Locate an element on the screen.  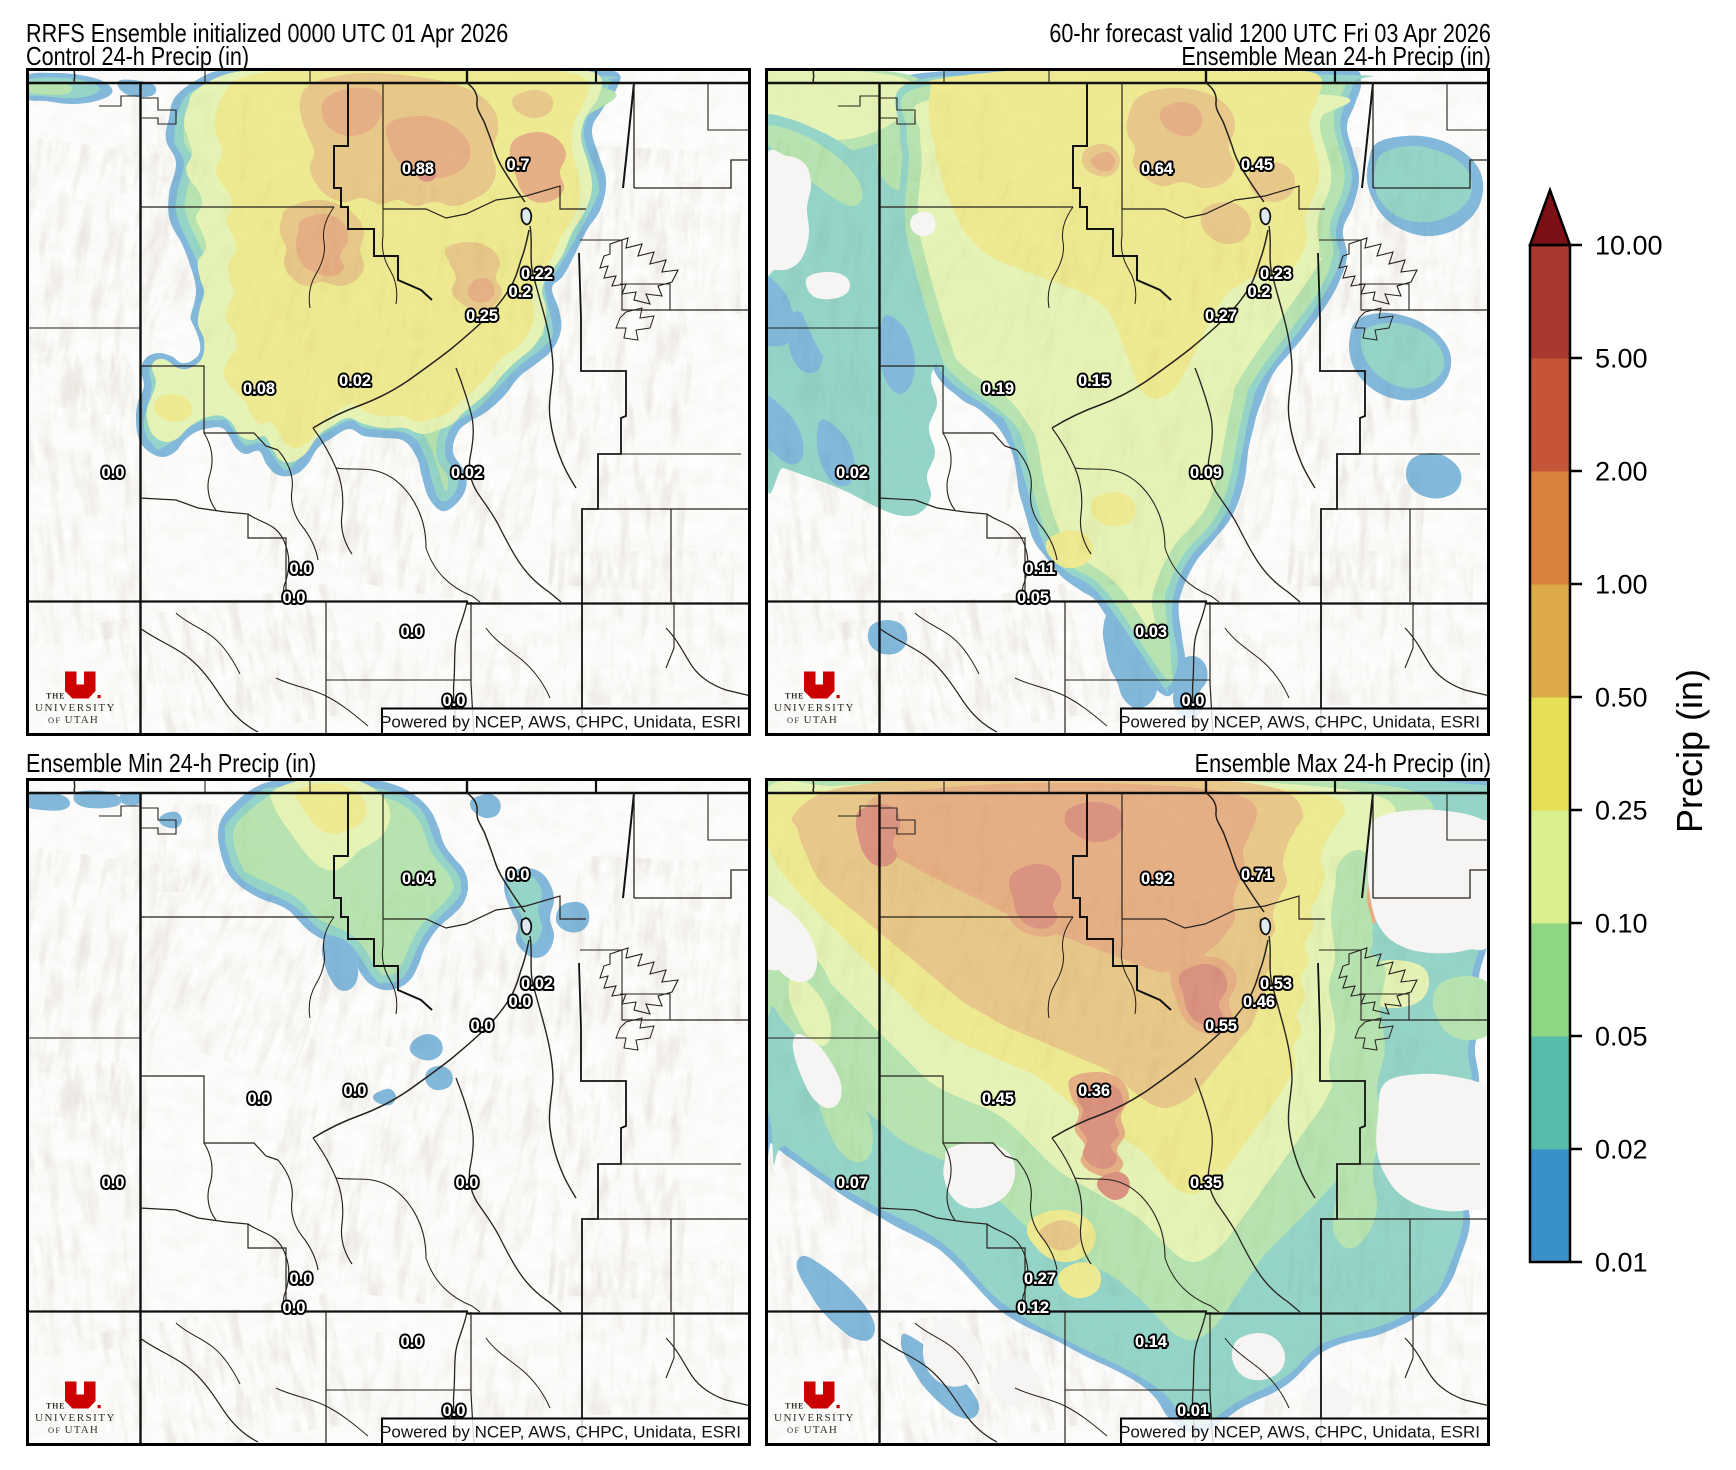
svg-text: 5.00 is located at coordinates (1621, 359).